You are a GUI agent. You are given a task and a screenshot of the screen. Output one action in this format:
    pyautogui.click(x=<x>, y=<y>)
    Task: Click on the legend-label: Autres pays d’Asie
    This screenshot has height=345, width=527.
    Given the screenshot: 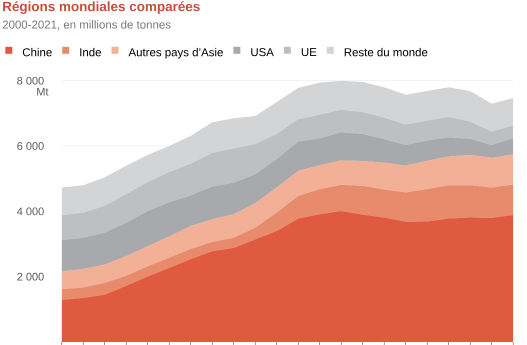 What is the action you would take?
    pyautogui.click(x=175, y=53)
    